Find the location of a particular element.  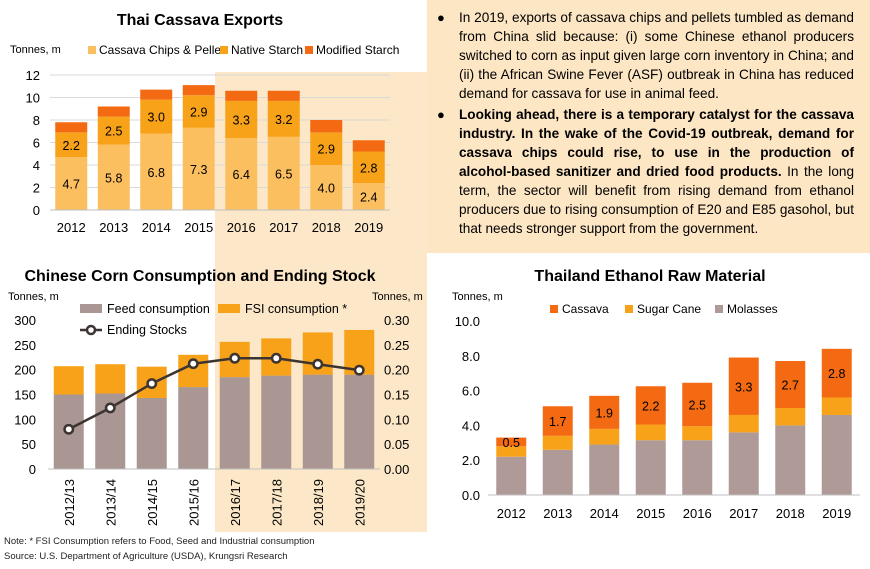

y2-tick-label: 0.20 is located at coordinates (396, 370).